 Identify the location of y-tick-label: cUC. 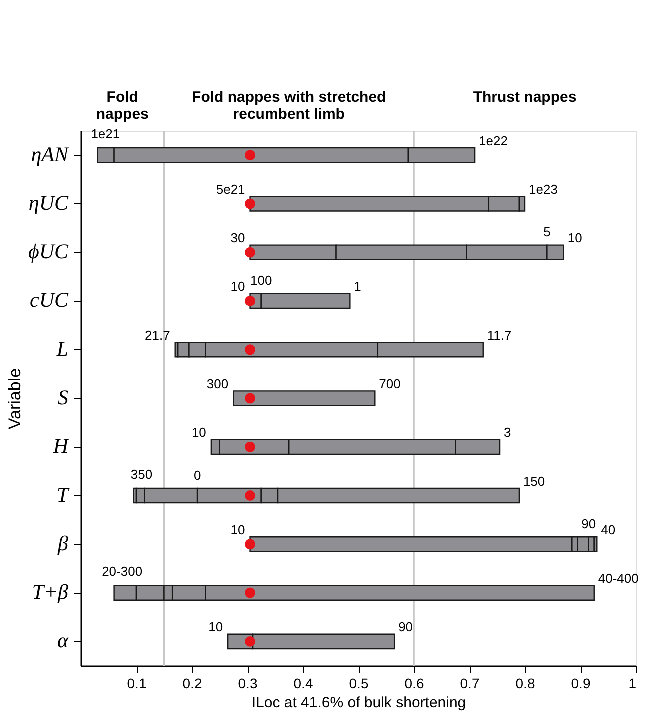
(50, 300).